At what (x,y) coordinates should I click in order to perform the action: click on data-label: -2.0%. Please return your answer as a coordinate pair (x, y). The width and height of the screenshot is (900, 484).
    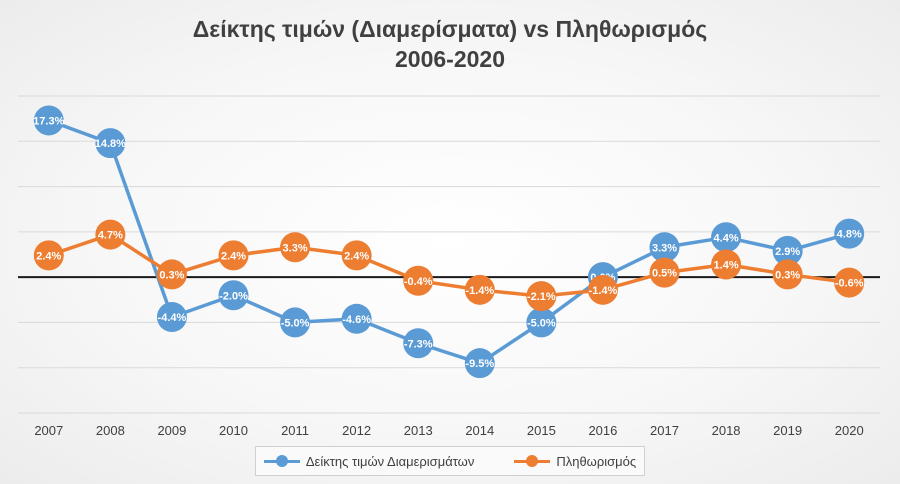
    Looking at the image, I should click on (233, 296).